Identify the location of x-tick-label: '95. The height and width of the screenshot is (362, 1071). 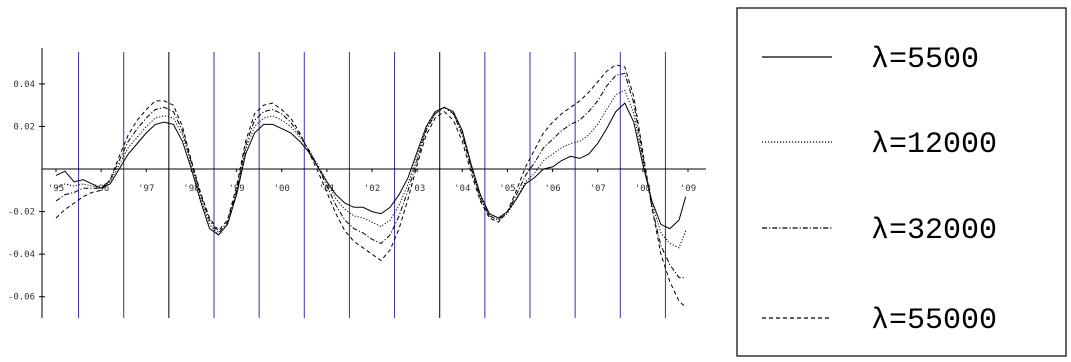
(56, 189).